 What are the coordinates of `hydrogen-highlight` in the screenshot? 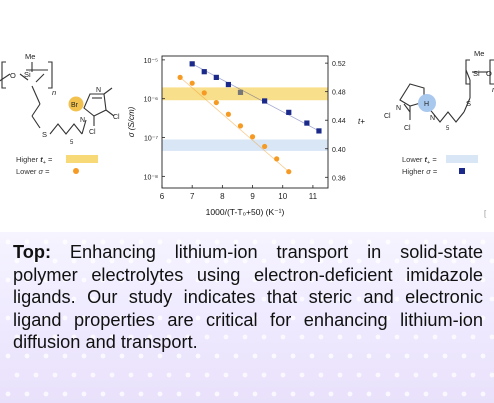 It's located at (427, 103).